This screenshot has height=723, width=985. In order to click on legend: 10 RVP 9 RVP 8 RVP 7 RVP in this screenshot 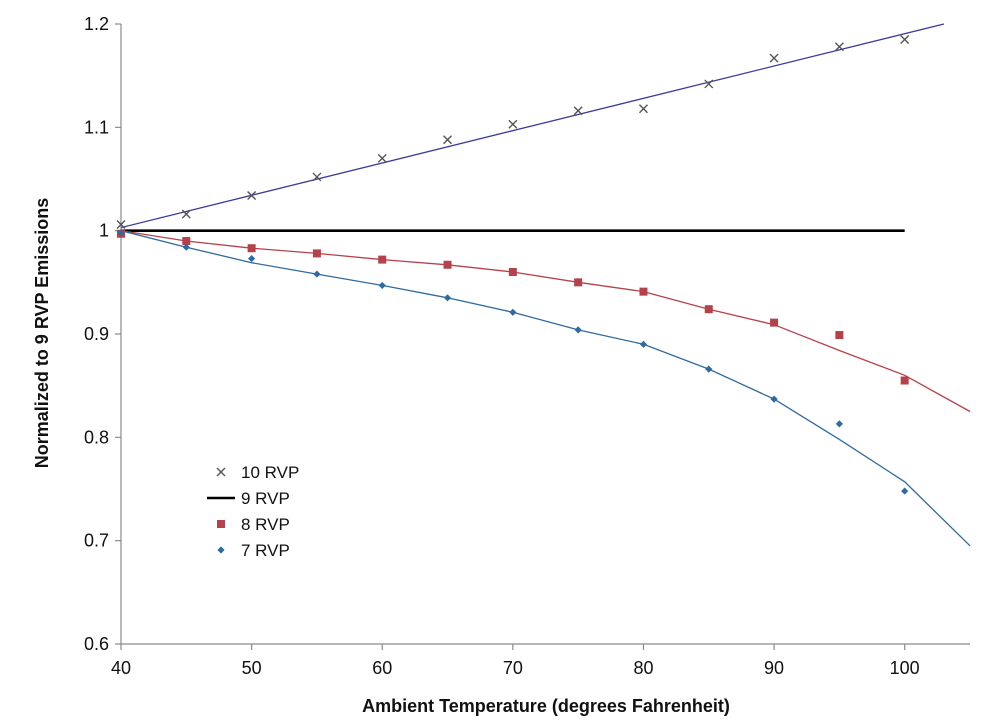, I will do `click(253, 511)`.